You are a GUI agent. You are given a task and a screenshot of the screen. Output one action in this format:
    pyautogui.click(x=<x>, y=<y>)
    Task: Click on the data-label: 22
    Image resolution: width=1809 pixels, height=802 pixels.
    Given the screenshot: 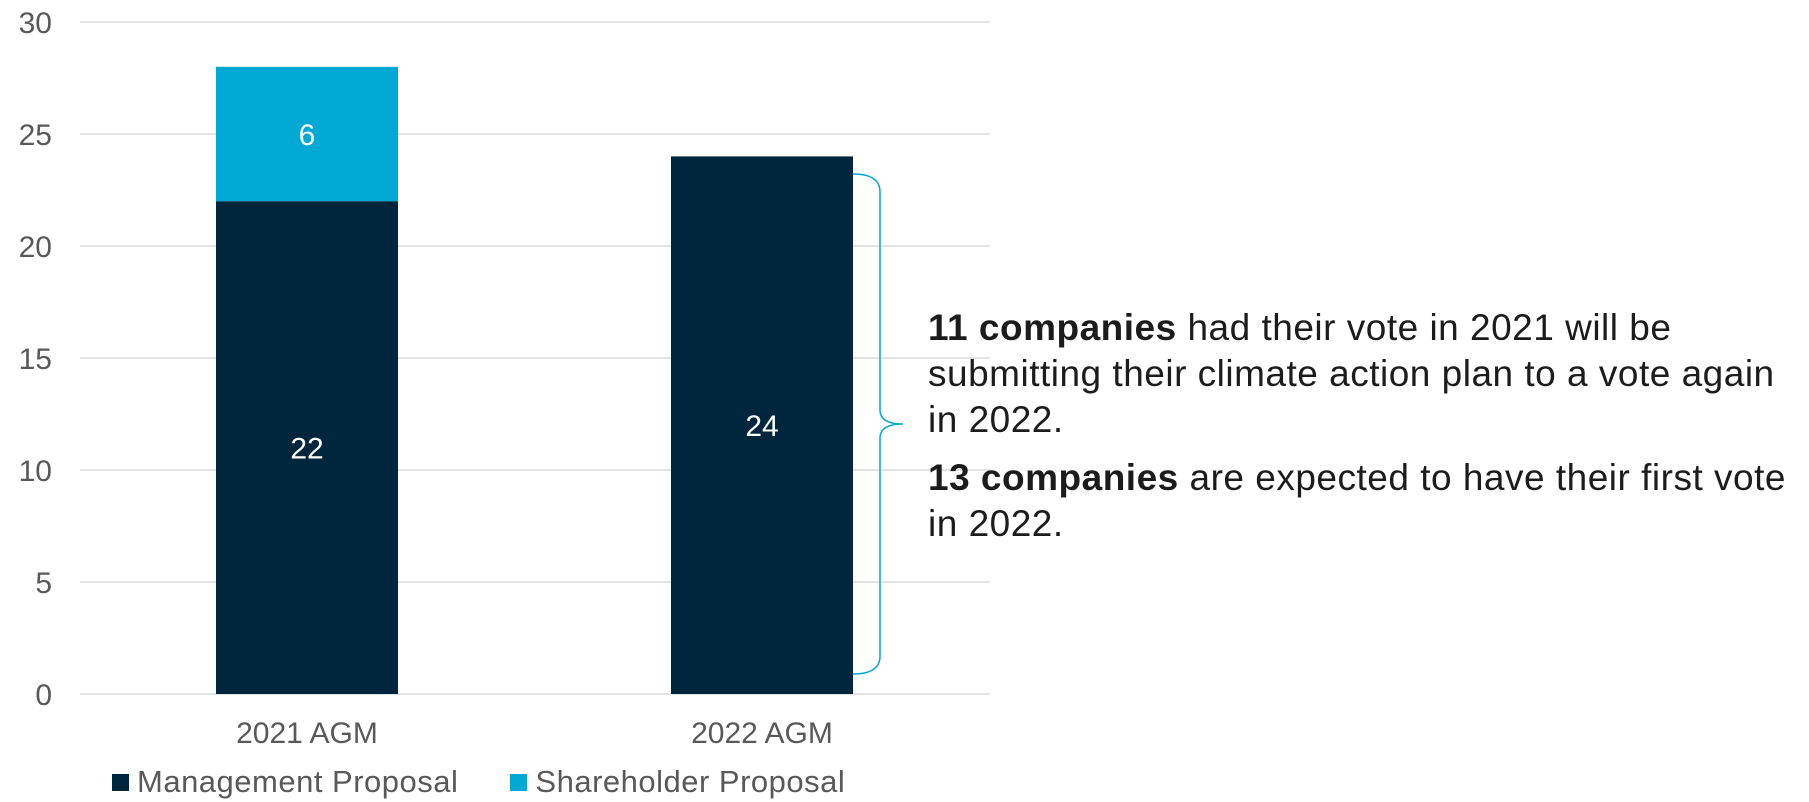 What is the action you would take?
    pyautogui.click(x=306, y=449)
    